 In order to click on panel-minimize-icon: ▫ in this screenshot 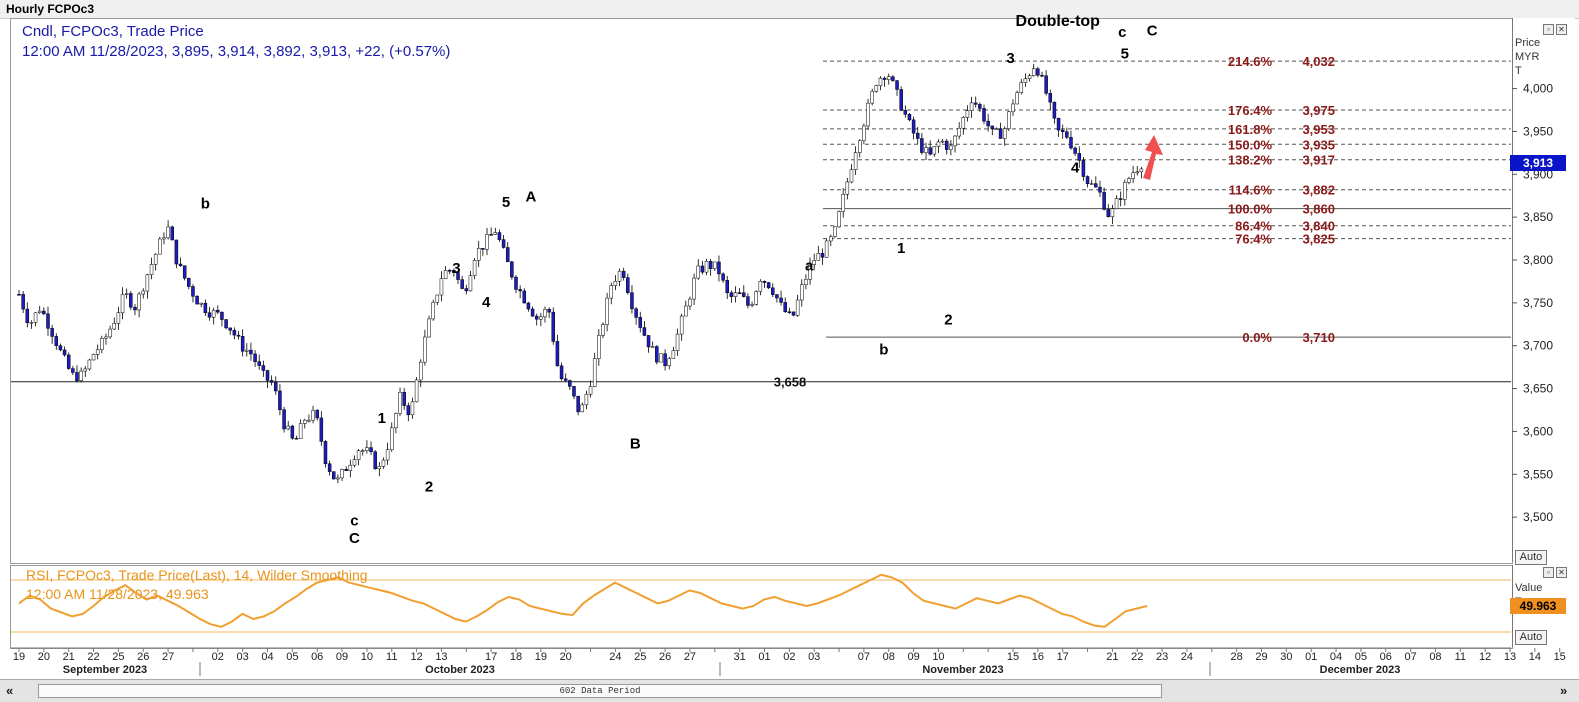, I will do `click(1548, 29)`.